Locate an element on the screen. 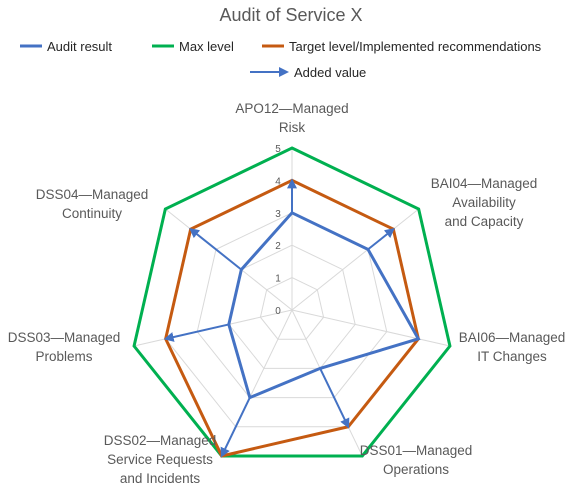 This screenshot has width=582, height=493. tick-label: 0 is located at coordinates (278, 311).